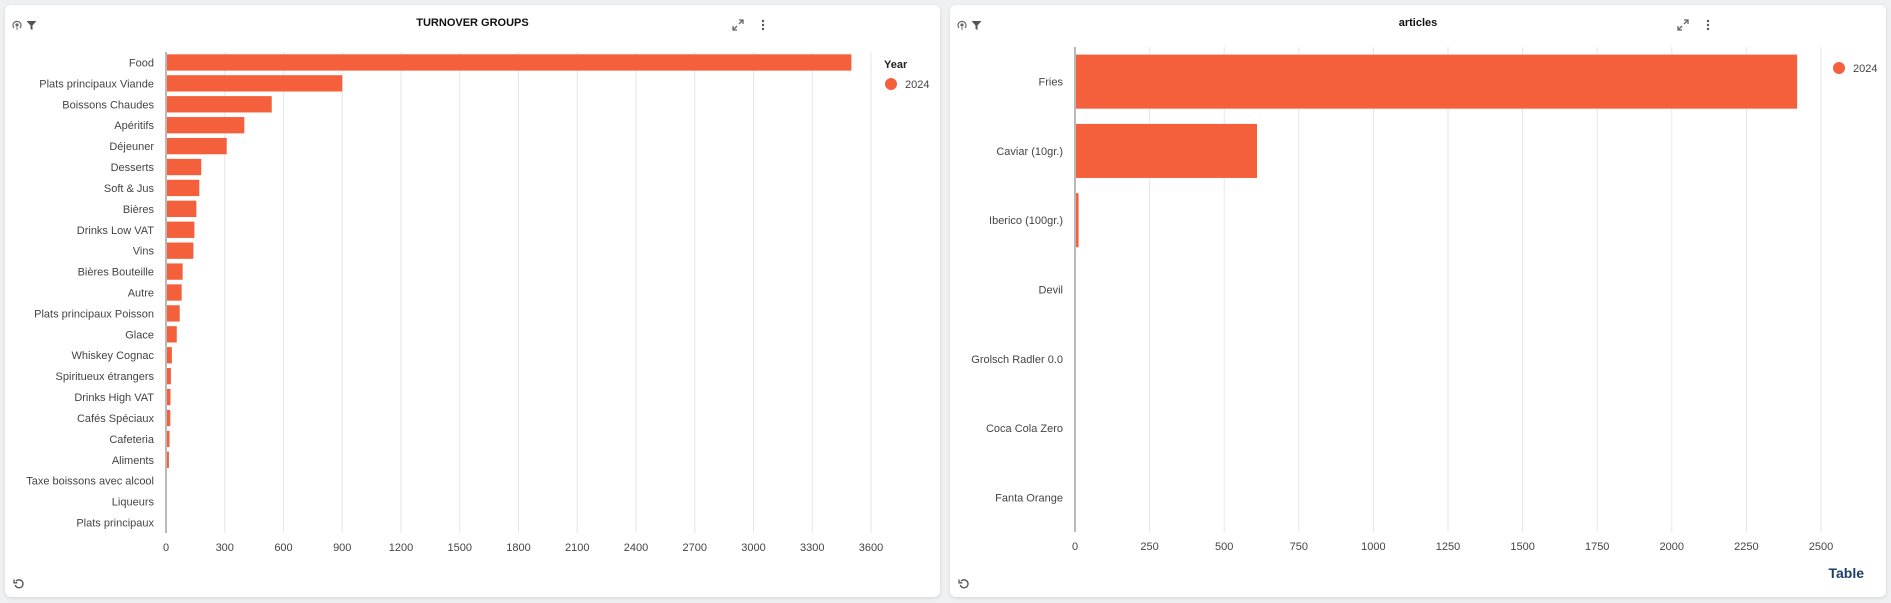  I want to click on category-label: Bières, so click(139, 210).